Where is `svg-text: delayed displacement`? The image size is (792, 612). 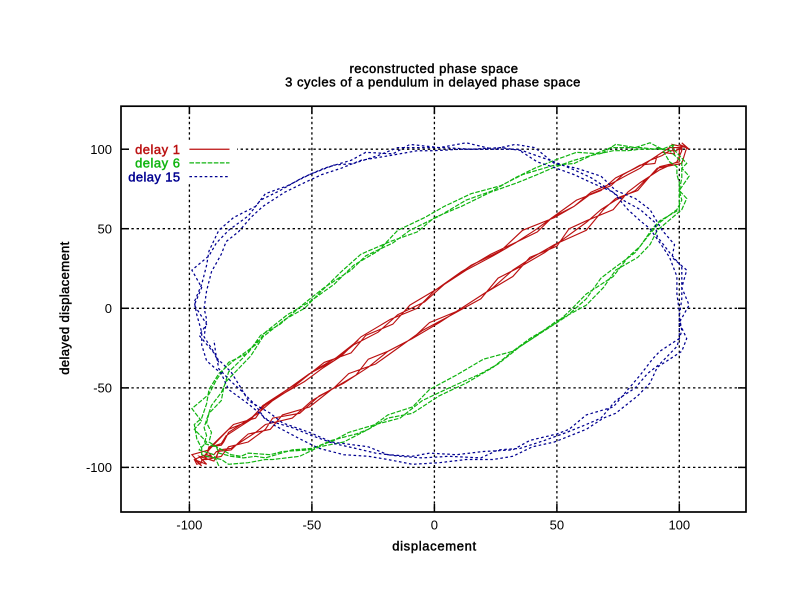 svg-text: delayed displacement is located at coordinates (64, 307).